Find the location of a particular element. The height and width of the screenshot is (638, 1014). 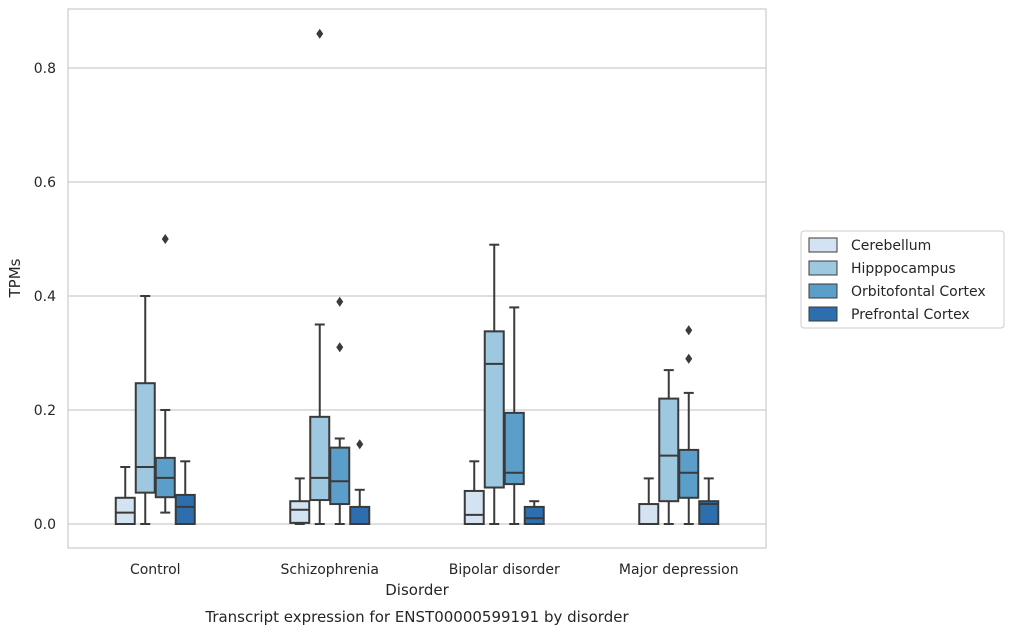

legend-item: Cerebellum is located at coordinates (869, 245).